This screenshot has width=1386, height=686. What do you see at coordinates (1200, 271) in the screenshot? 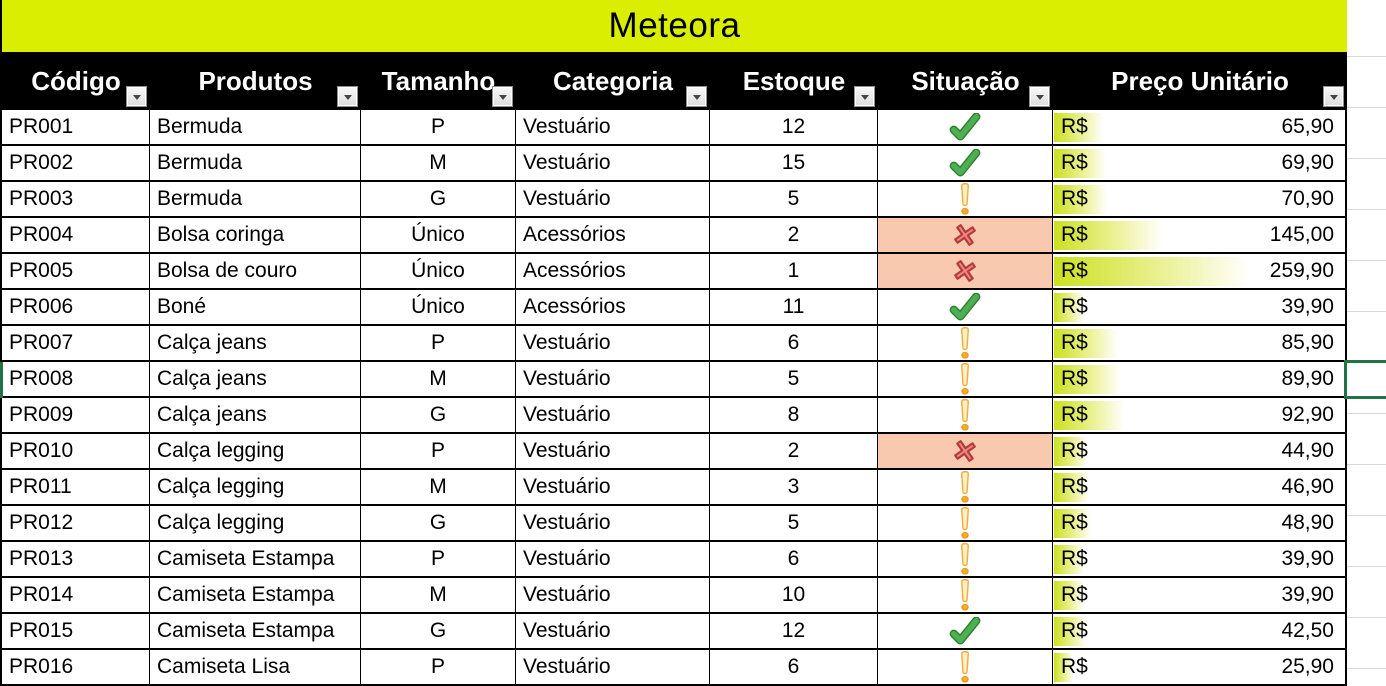
I see `cell-preco: R$ 259,90` at bounding box center [1200, 271].